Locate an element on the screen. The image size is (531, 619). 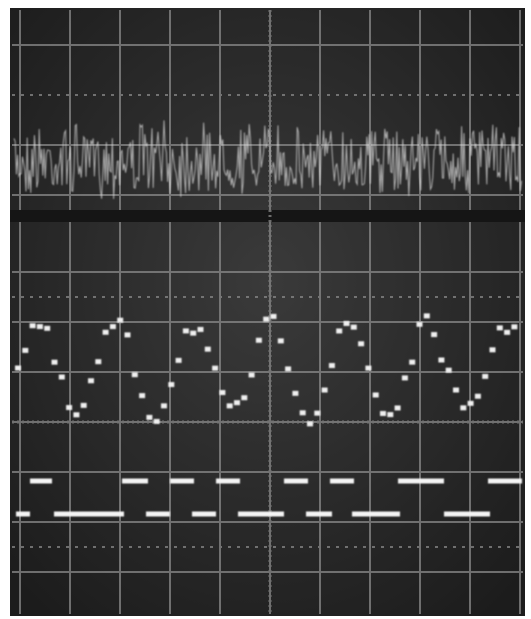
noise-trace is located at coordinates (268, 160).